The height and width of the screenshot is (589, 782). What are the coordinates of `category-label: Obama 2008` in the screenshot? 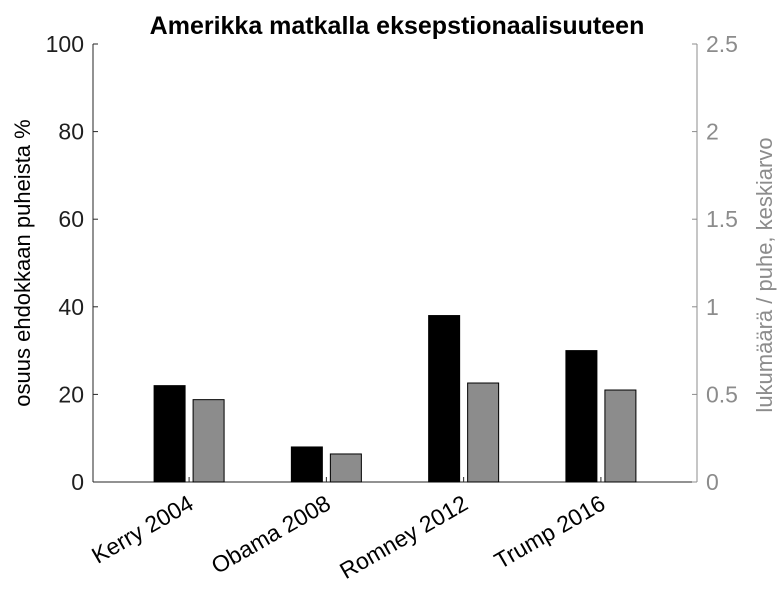 It's located at (271, 534).